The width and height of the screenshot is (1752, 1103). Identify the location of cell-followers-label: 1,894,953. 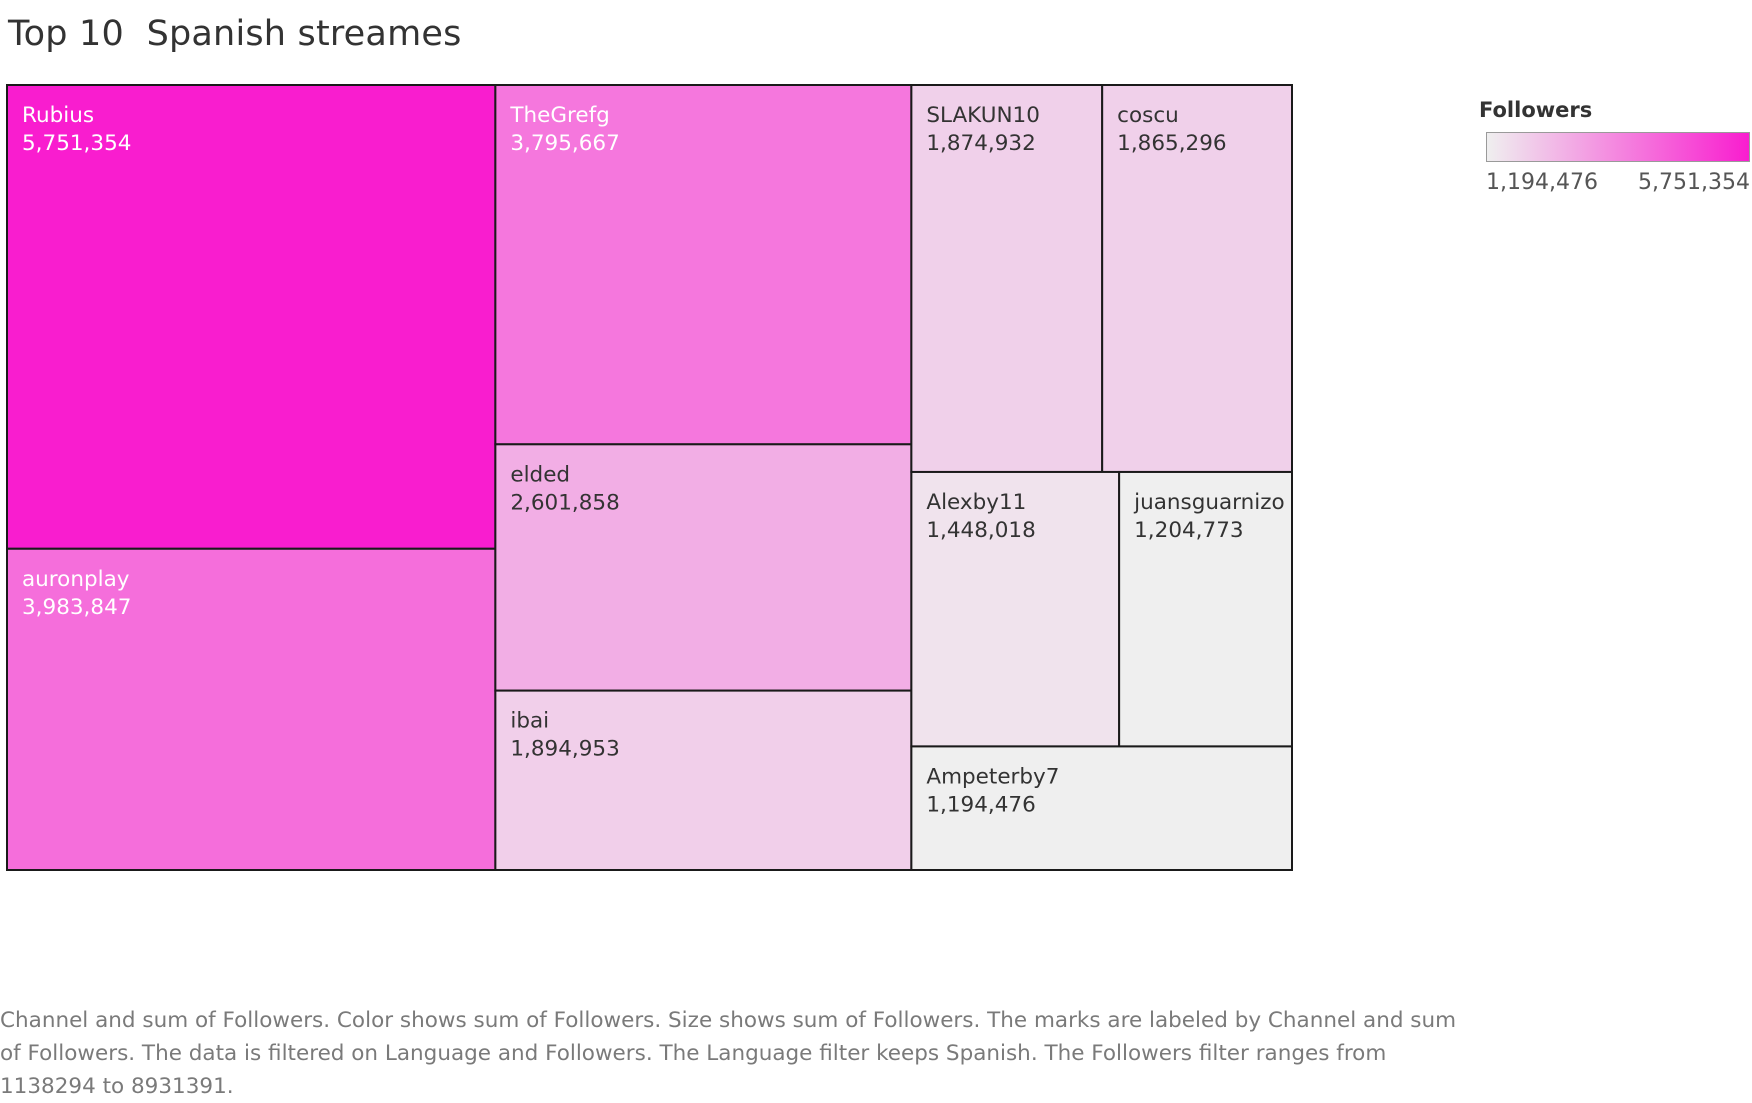
(564, 749).